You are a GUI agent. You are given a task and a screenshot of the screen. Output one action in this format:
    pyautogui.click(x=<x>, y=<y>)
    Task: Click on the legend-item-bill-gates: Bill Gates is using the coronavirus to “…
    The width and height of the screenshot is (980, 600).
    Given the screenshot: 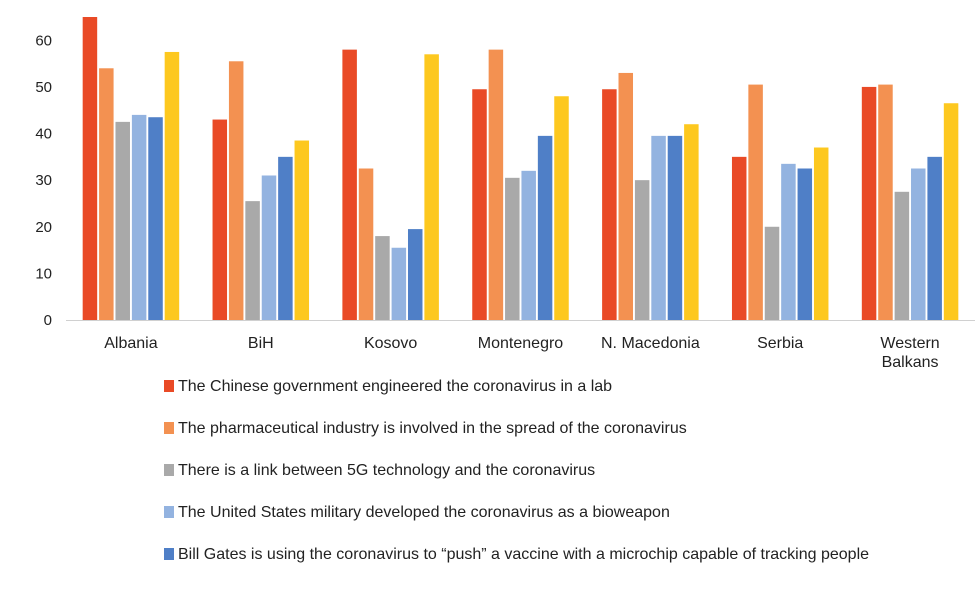 What is the action you would take?
    pyautogui.click(x=550, y=554)
    